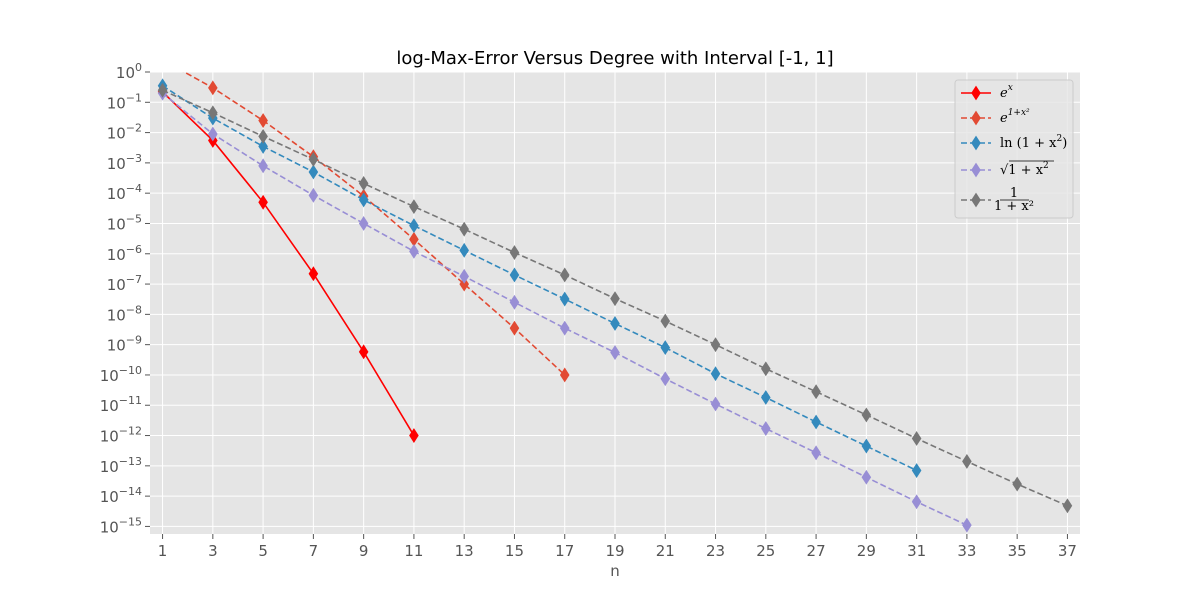 The width and height of the screenshot is (1200, 600). Describe the element at coordinates (124, 283) in the screenshot. I see `y-tick-label: 10⁻⁷` at that location.